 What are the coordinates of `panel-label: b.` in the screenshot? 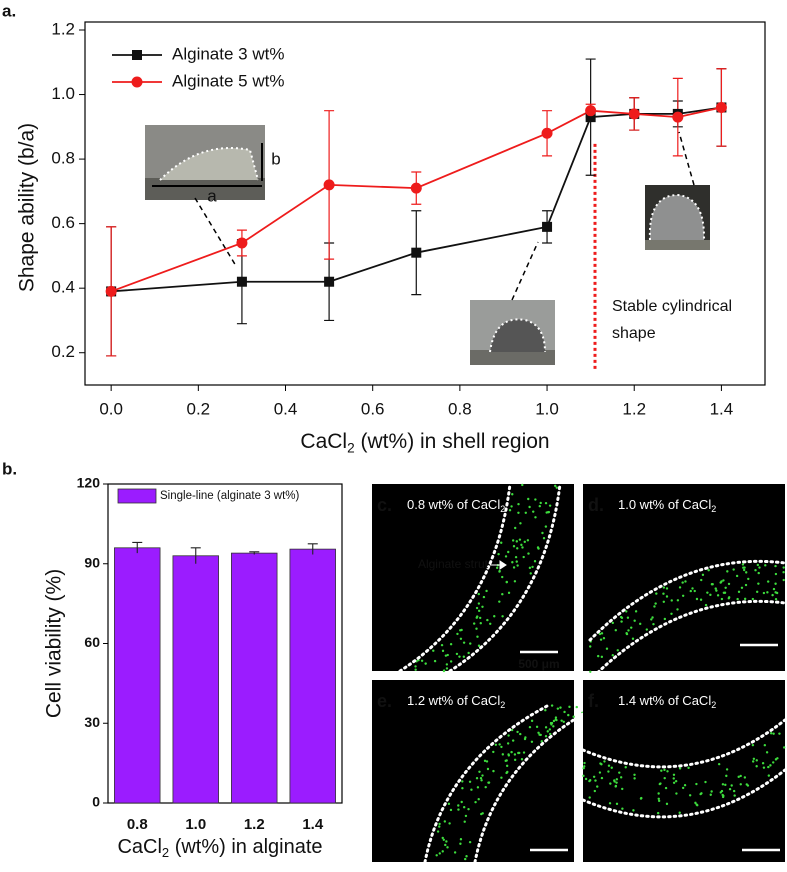 It's located at (9, 468).